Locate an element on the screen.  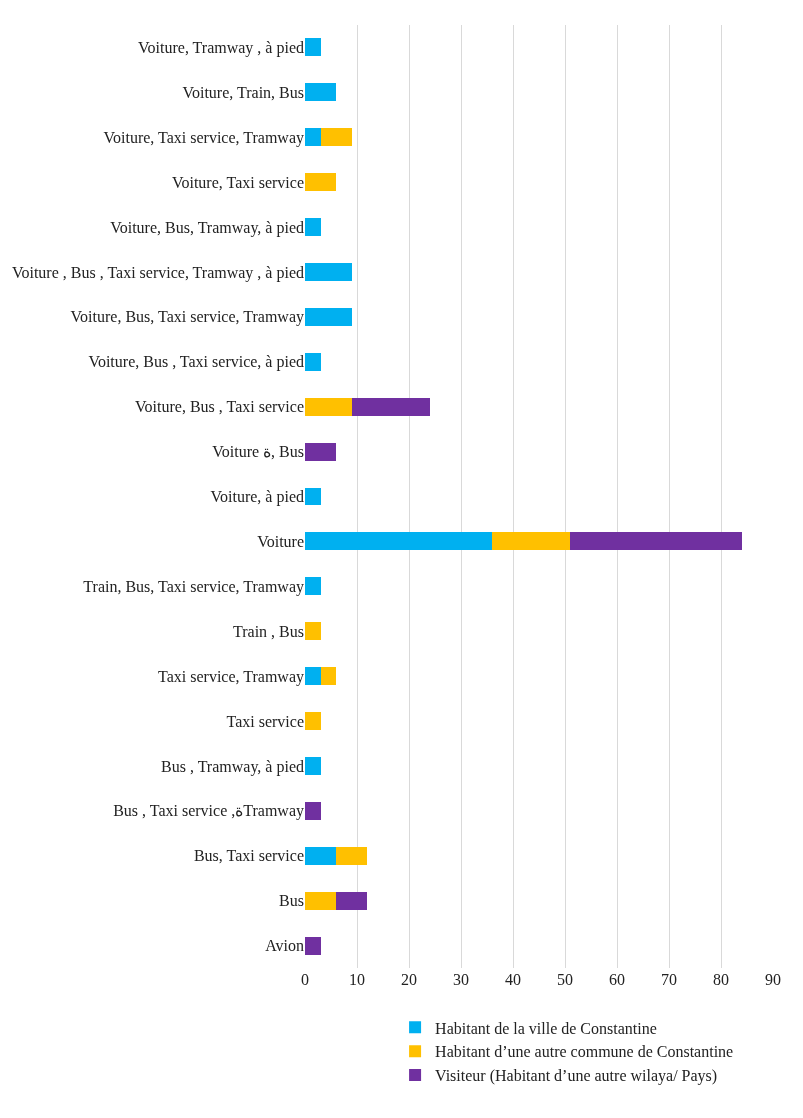
x-tick-label: 70 is located at coordinates (669, 979).